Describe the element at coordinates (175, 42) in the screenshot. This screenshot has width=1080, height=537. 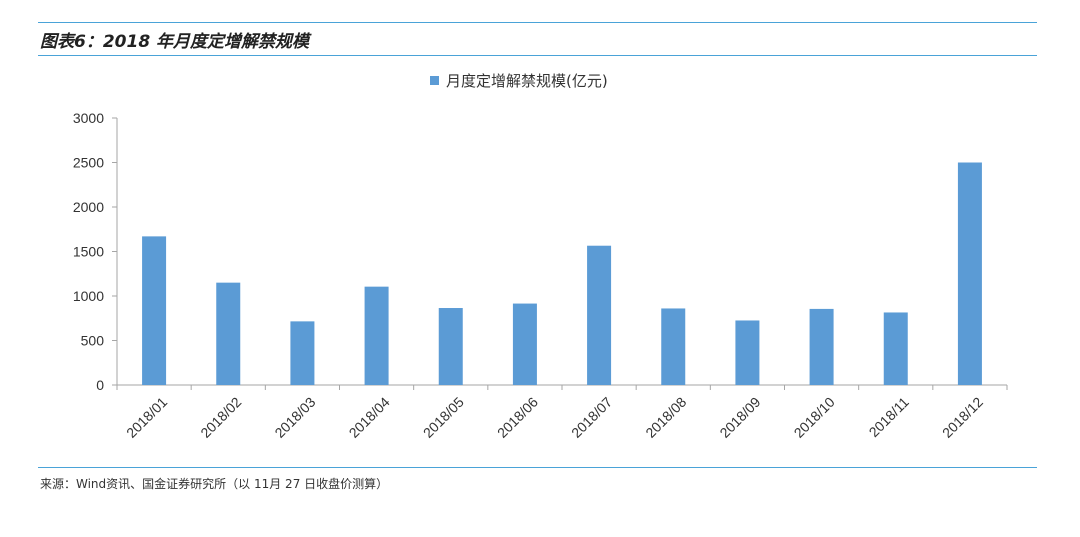
I see `figure-title: 图表6：2018 年月度定增解禁规模` at that location.